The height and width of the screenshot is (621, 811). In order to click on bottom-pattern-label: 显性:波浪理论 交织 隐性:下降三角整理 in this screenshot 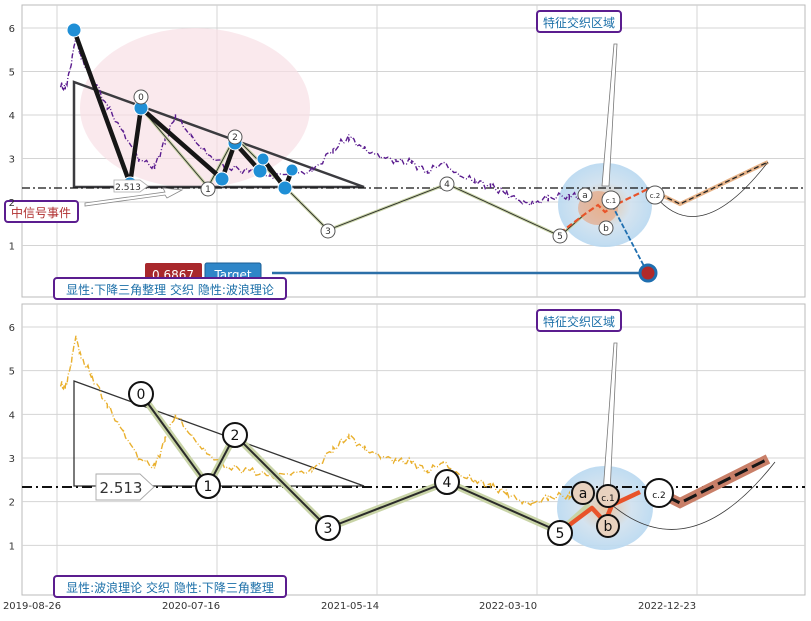, I will do `click(170, 587)`.